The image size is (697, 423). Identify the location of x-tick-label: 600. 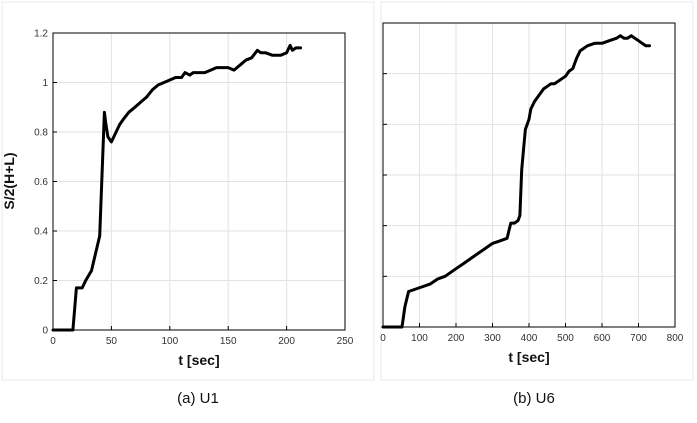
(602, 338).